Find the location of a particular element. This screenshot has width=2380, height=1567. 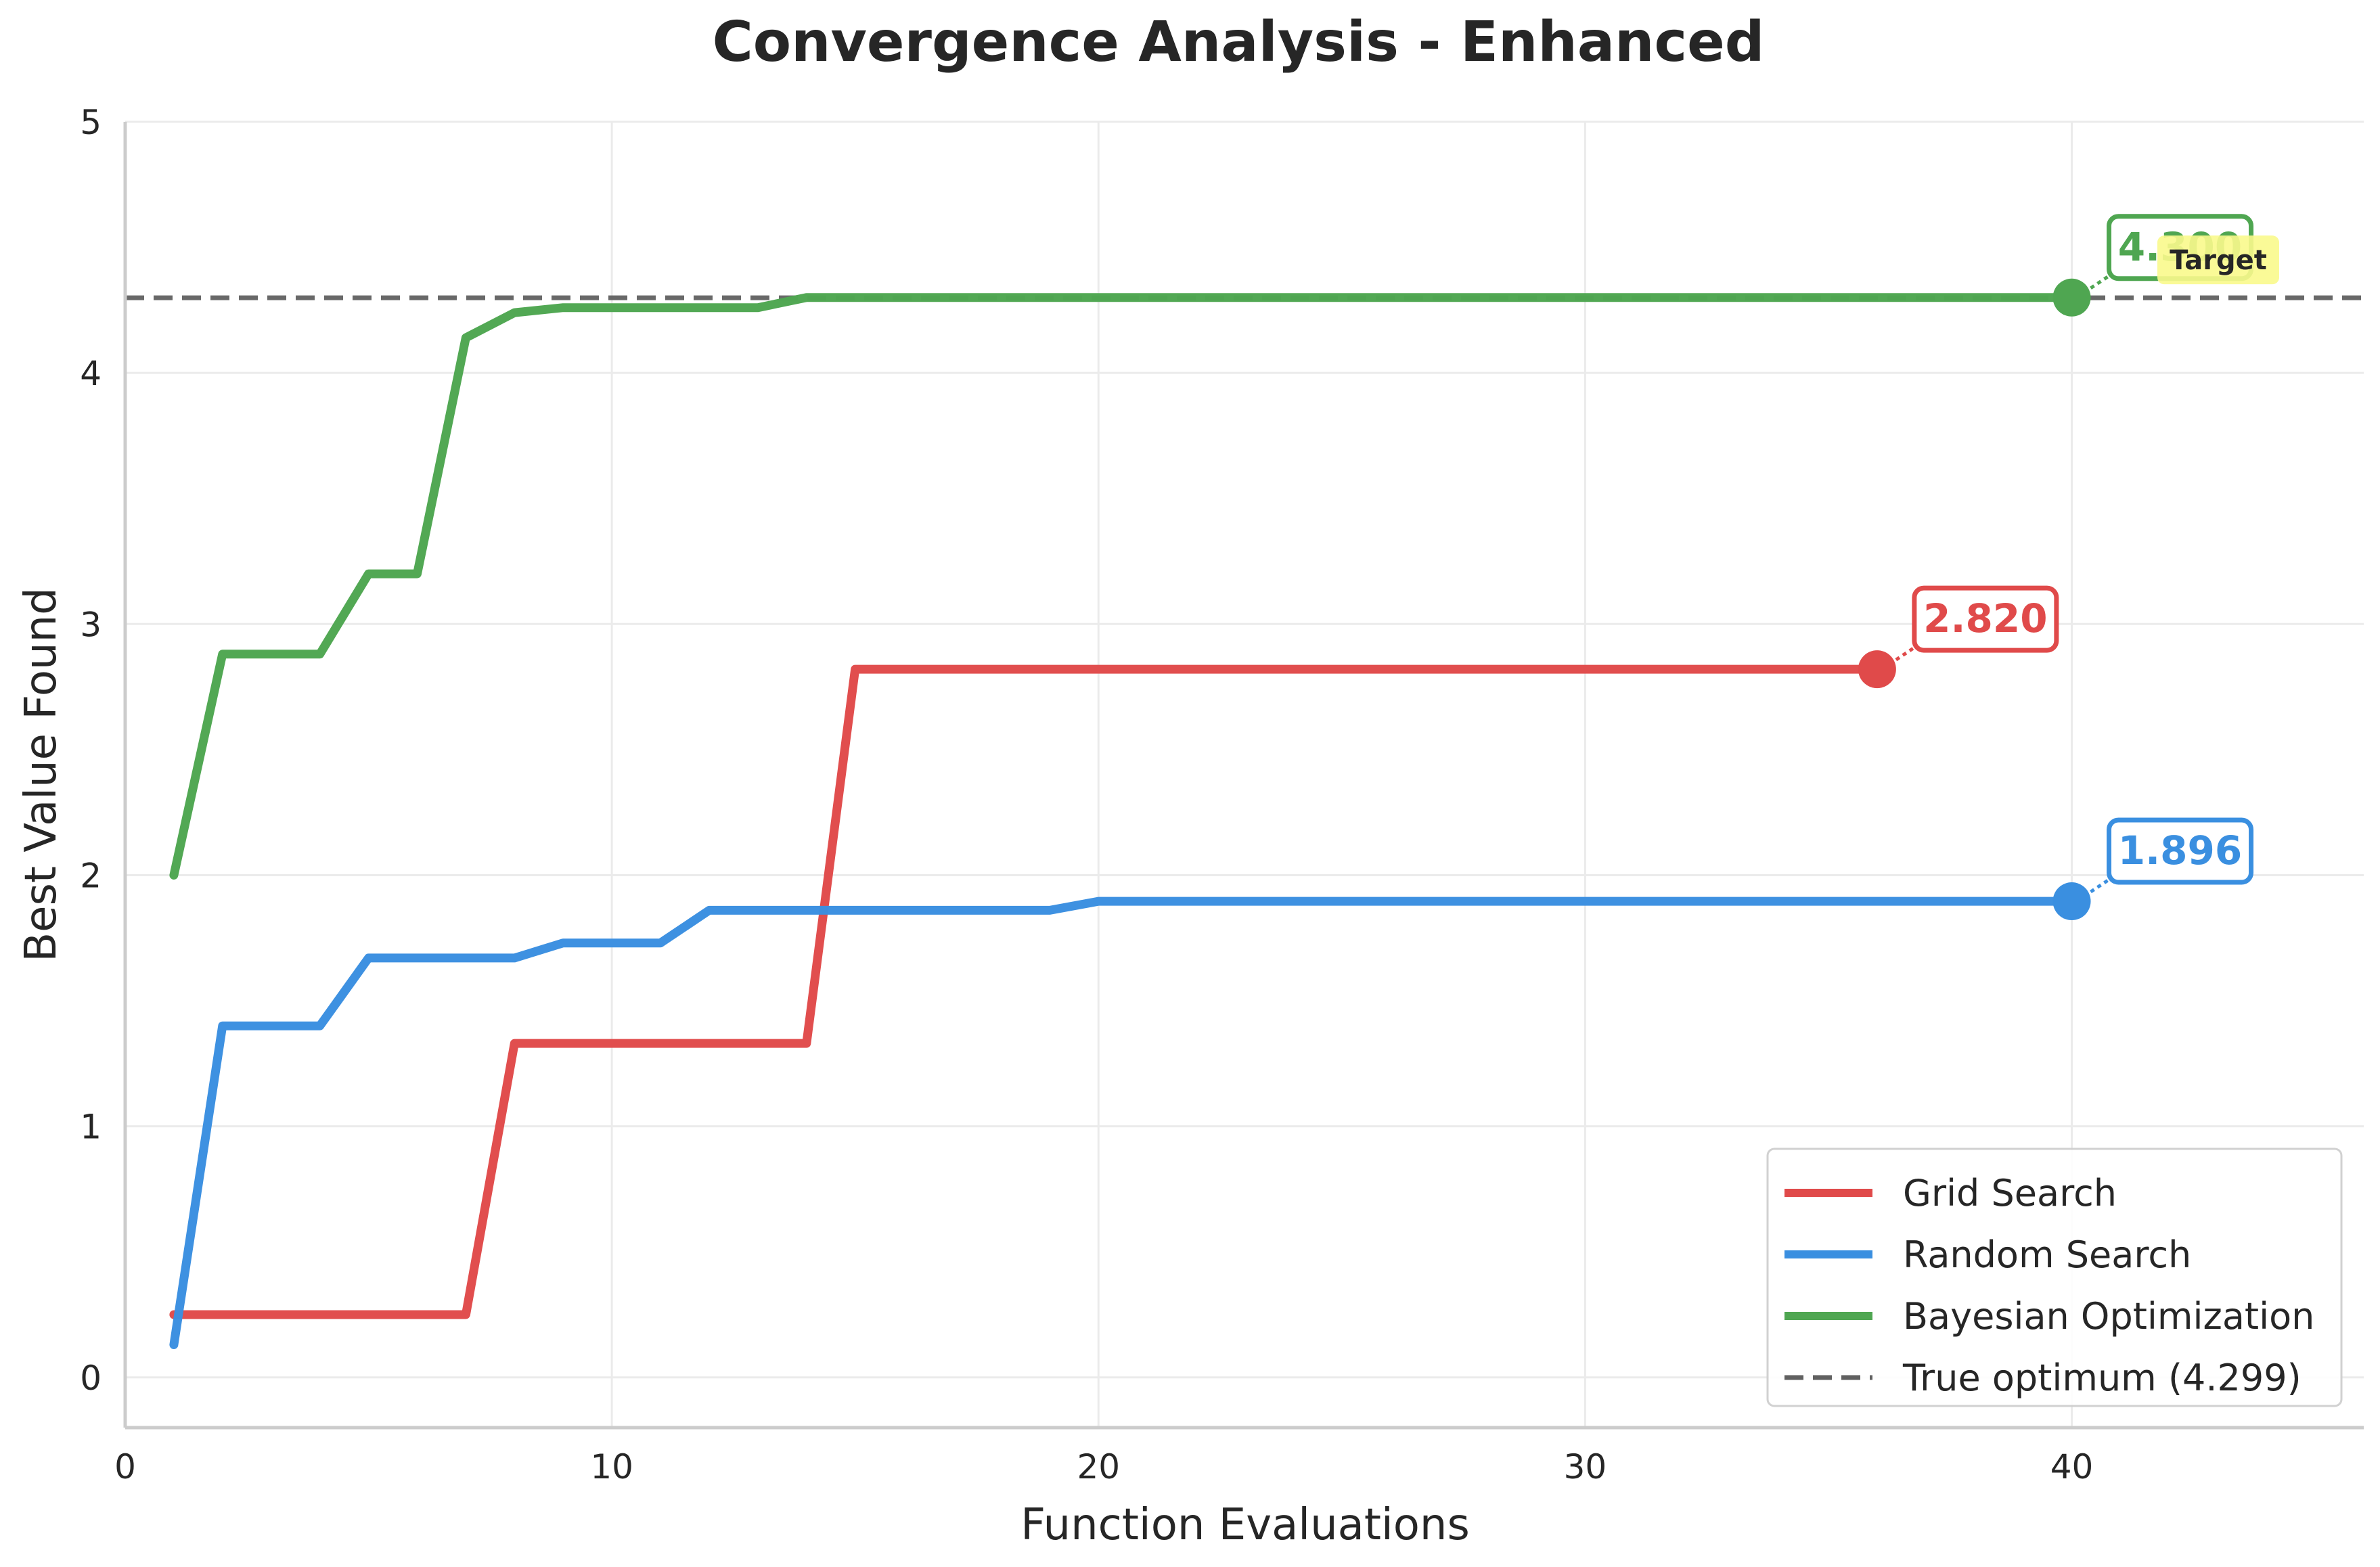

end-marker-random-search is located at coordinates (2071, 901).